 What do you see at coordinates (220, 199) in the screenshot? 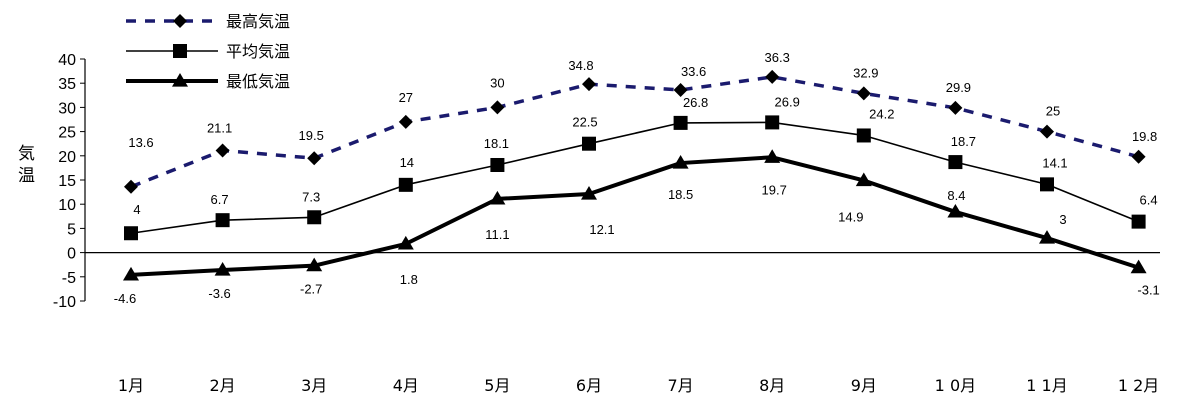
I see `data-label-avg: 6.7` at bounding box center [220, 199].